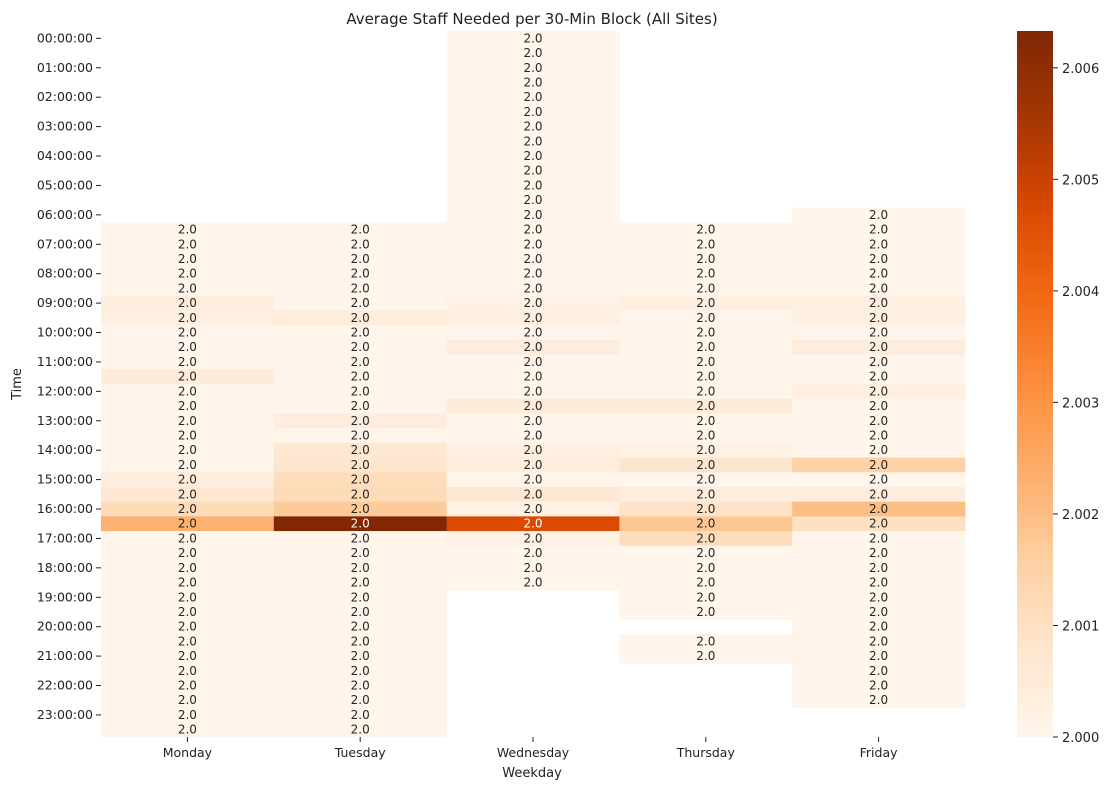  Describe the element at coordinates (65, 567) in the screenshot. I see `y-tick-label: 18:00:00` at that location.